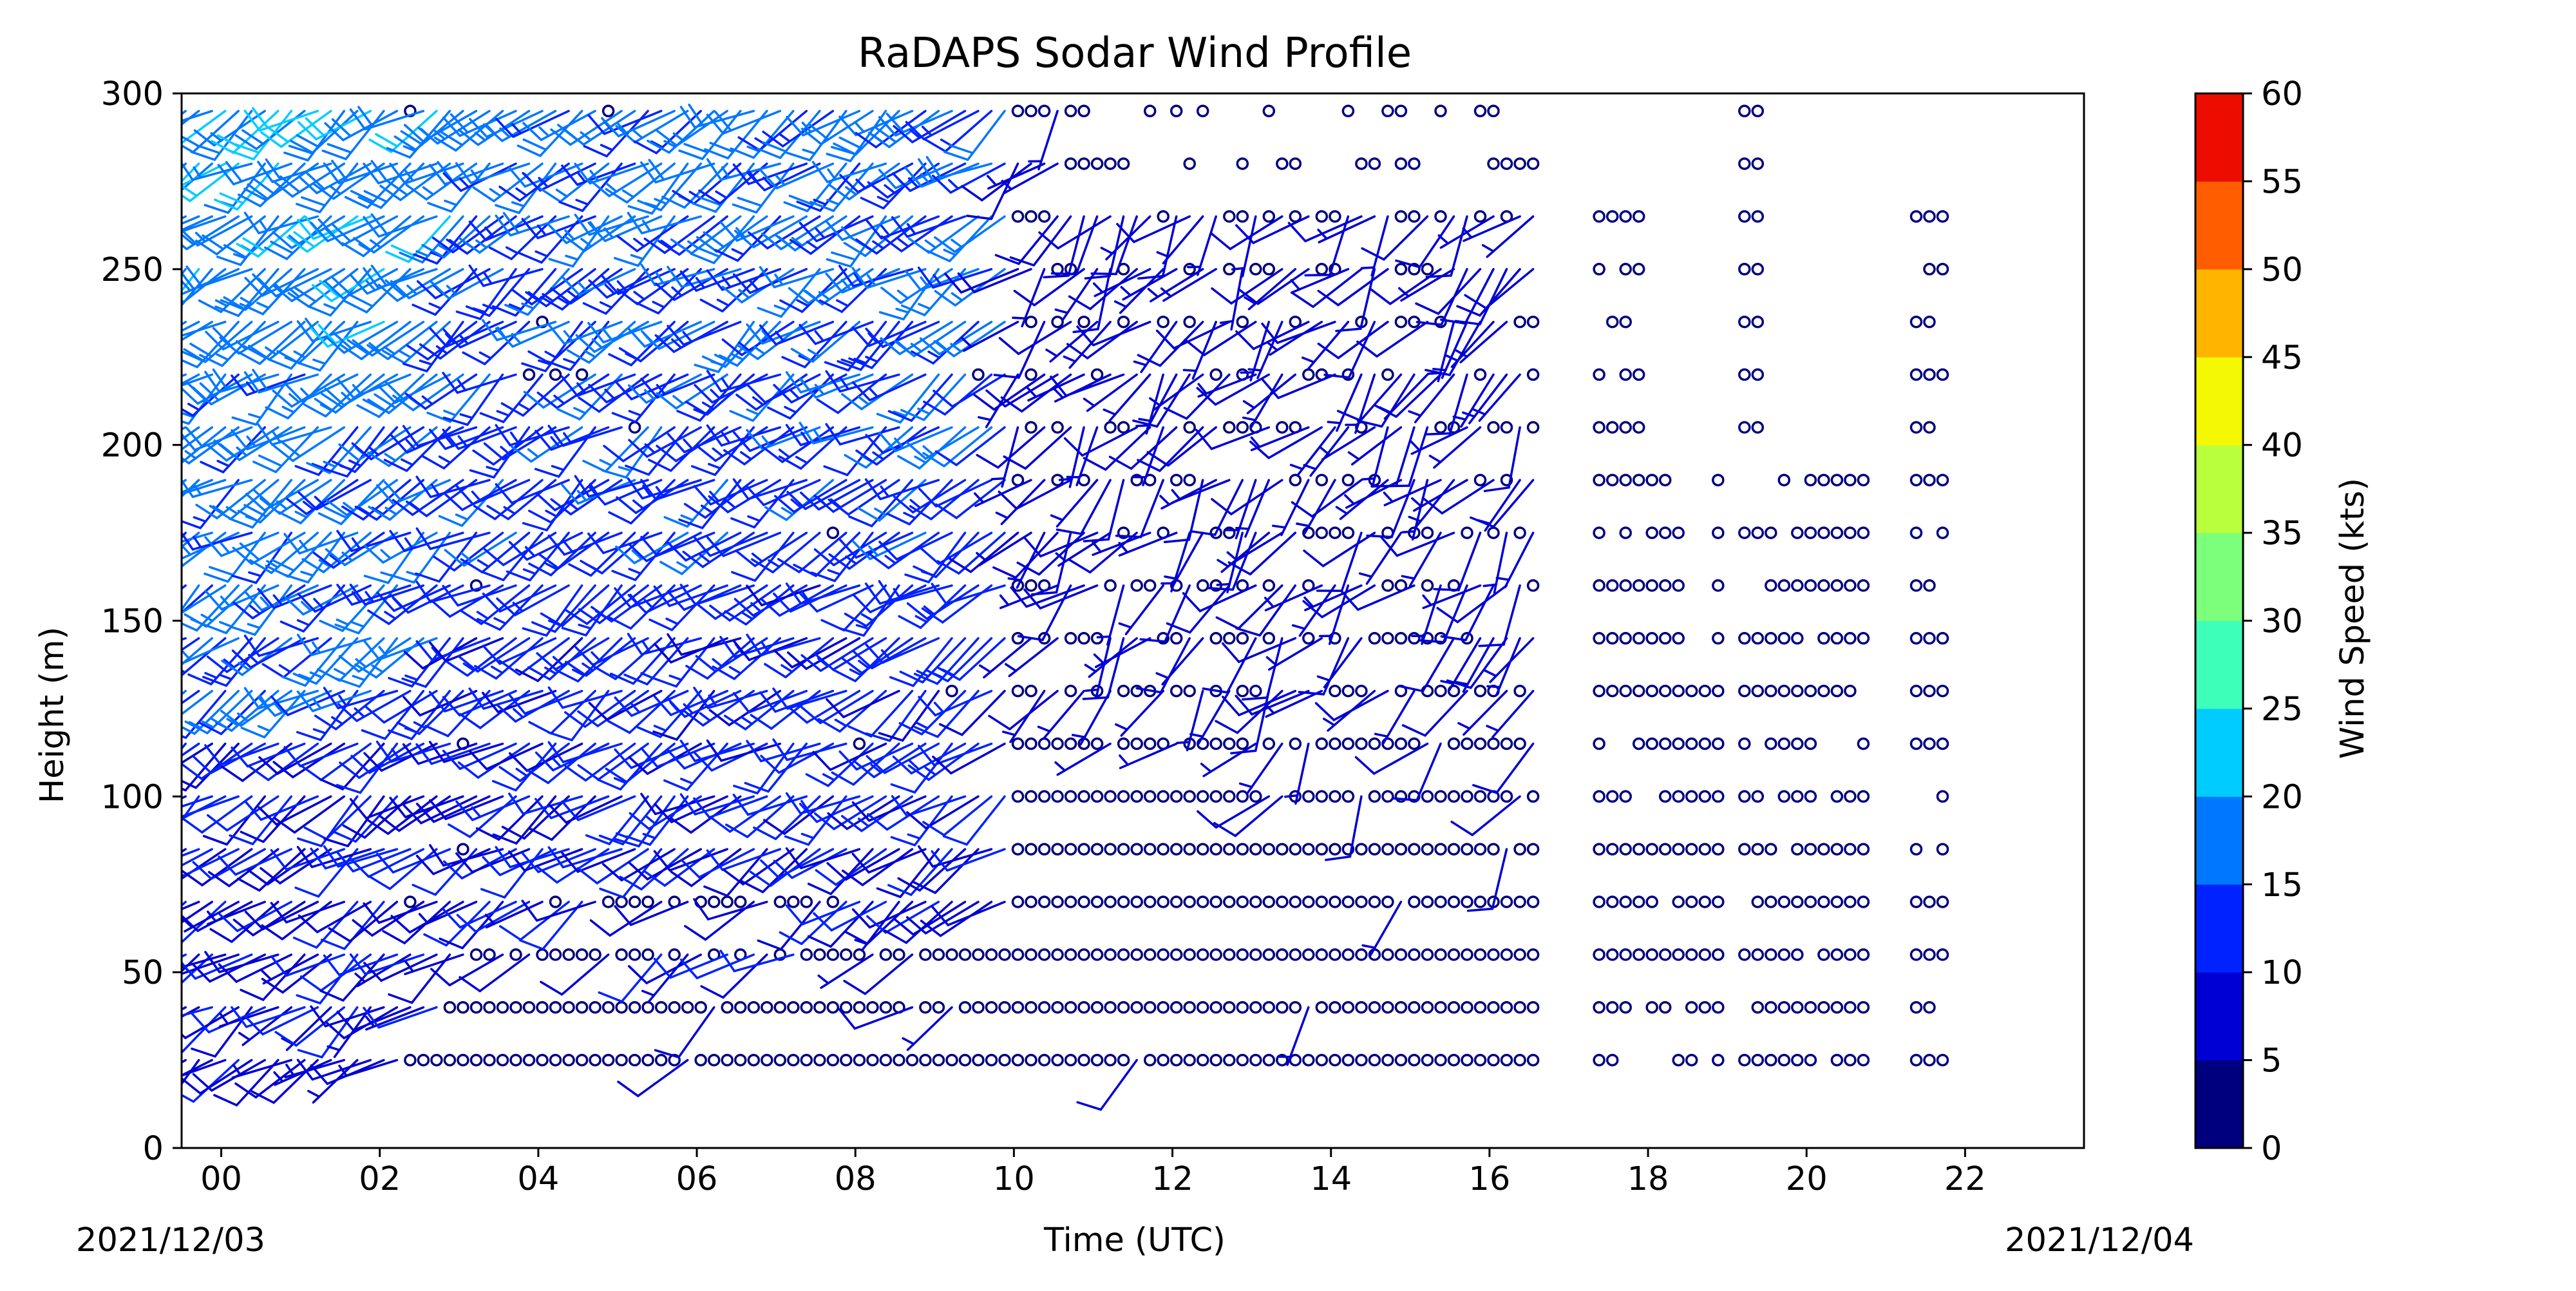 The width and height of the screenshot is (2576, 1291). I want to click on colorbar-tick-label: 20, so click(2282, 797).